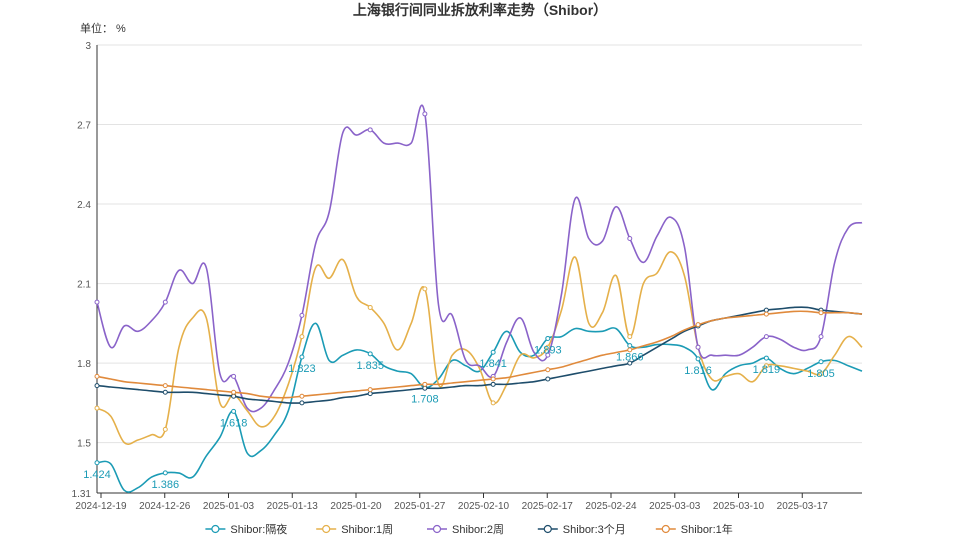 The image size is (959, 539). Describe the element at coordinates (370, 366) in the screenshot. I see `data-label: 1.835` at that location.